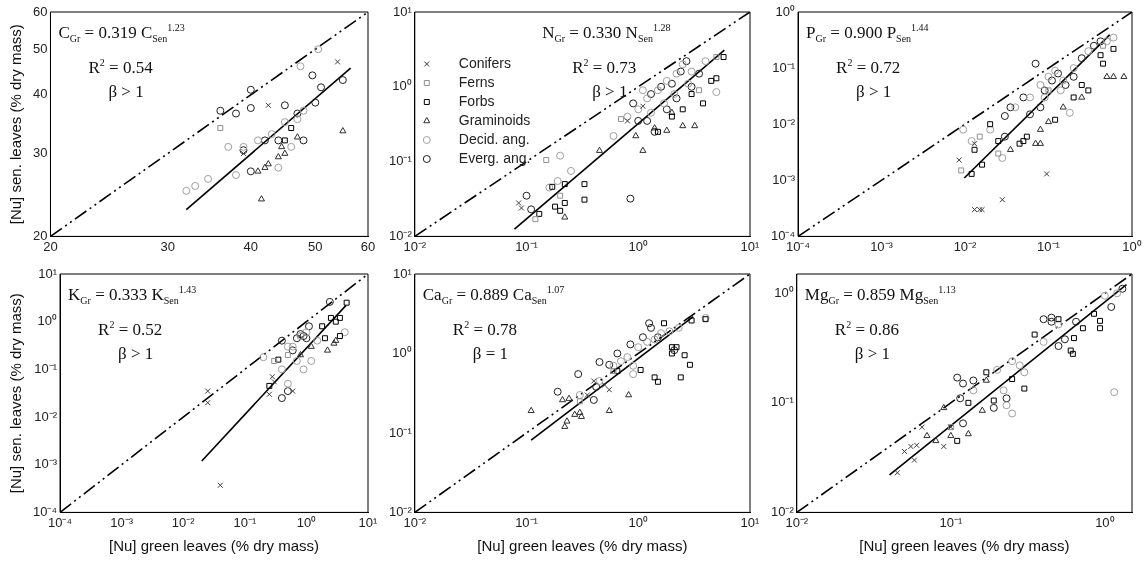 The height and width of the screenshot is (564, 1146). What do you see at coordinates (40, 11) in the screenshot?
I see `y-tick-label: 60` at bounding box center [40, 11].